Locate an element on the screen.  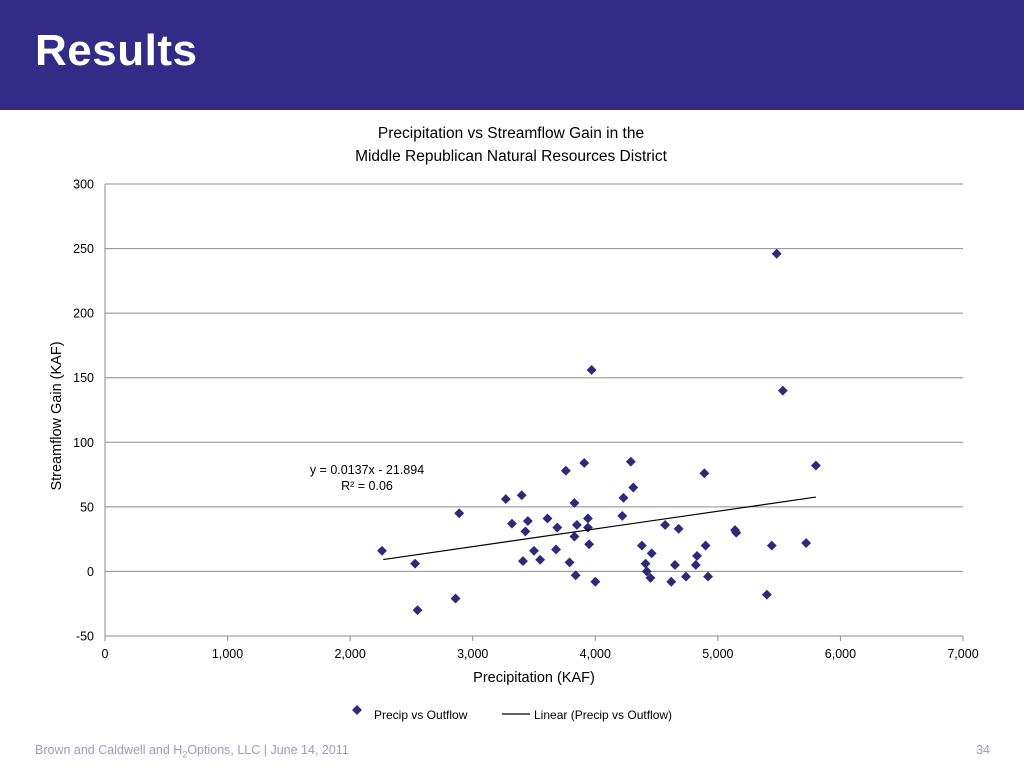
y-tick-label: 250 is located at coordinates (83, 249).